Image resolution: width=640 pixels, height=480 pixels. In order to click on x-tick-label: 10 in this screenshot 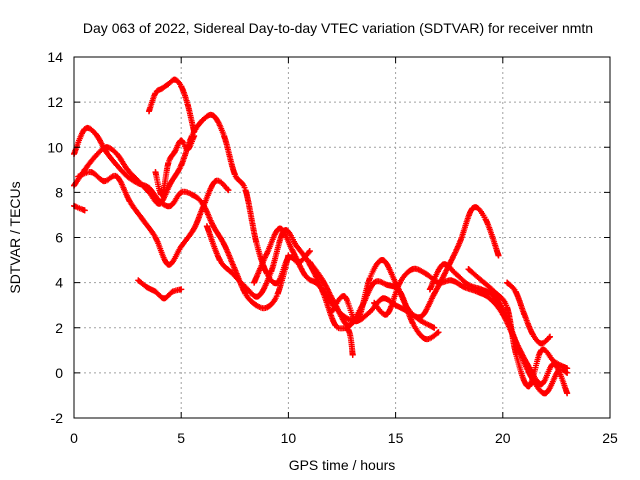, I will do `click(289, 438)`.